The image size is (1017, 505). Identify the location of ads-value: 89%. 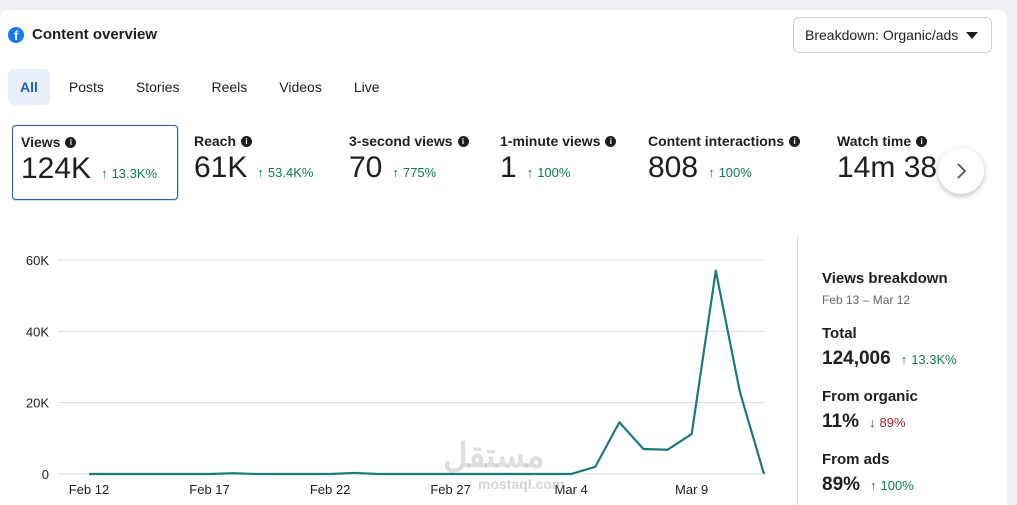
(841, 484).